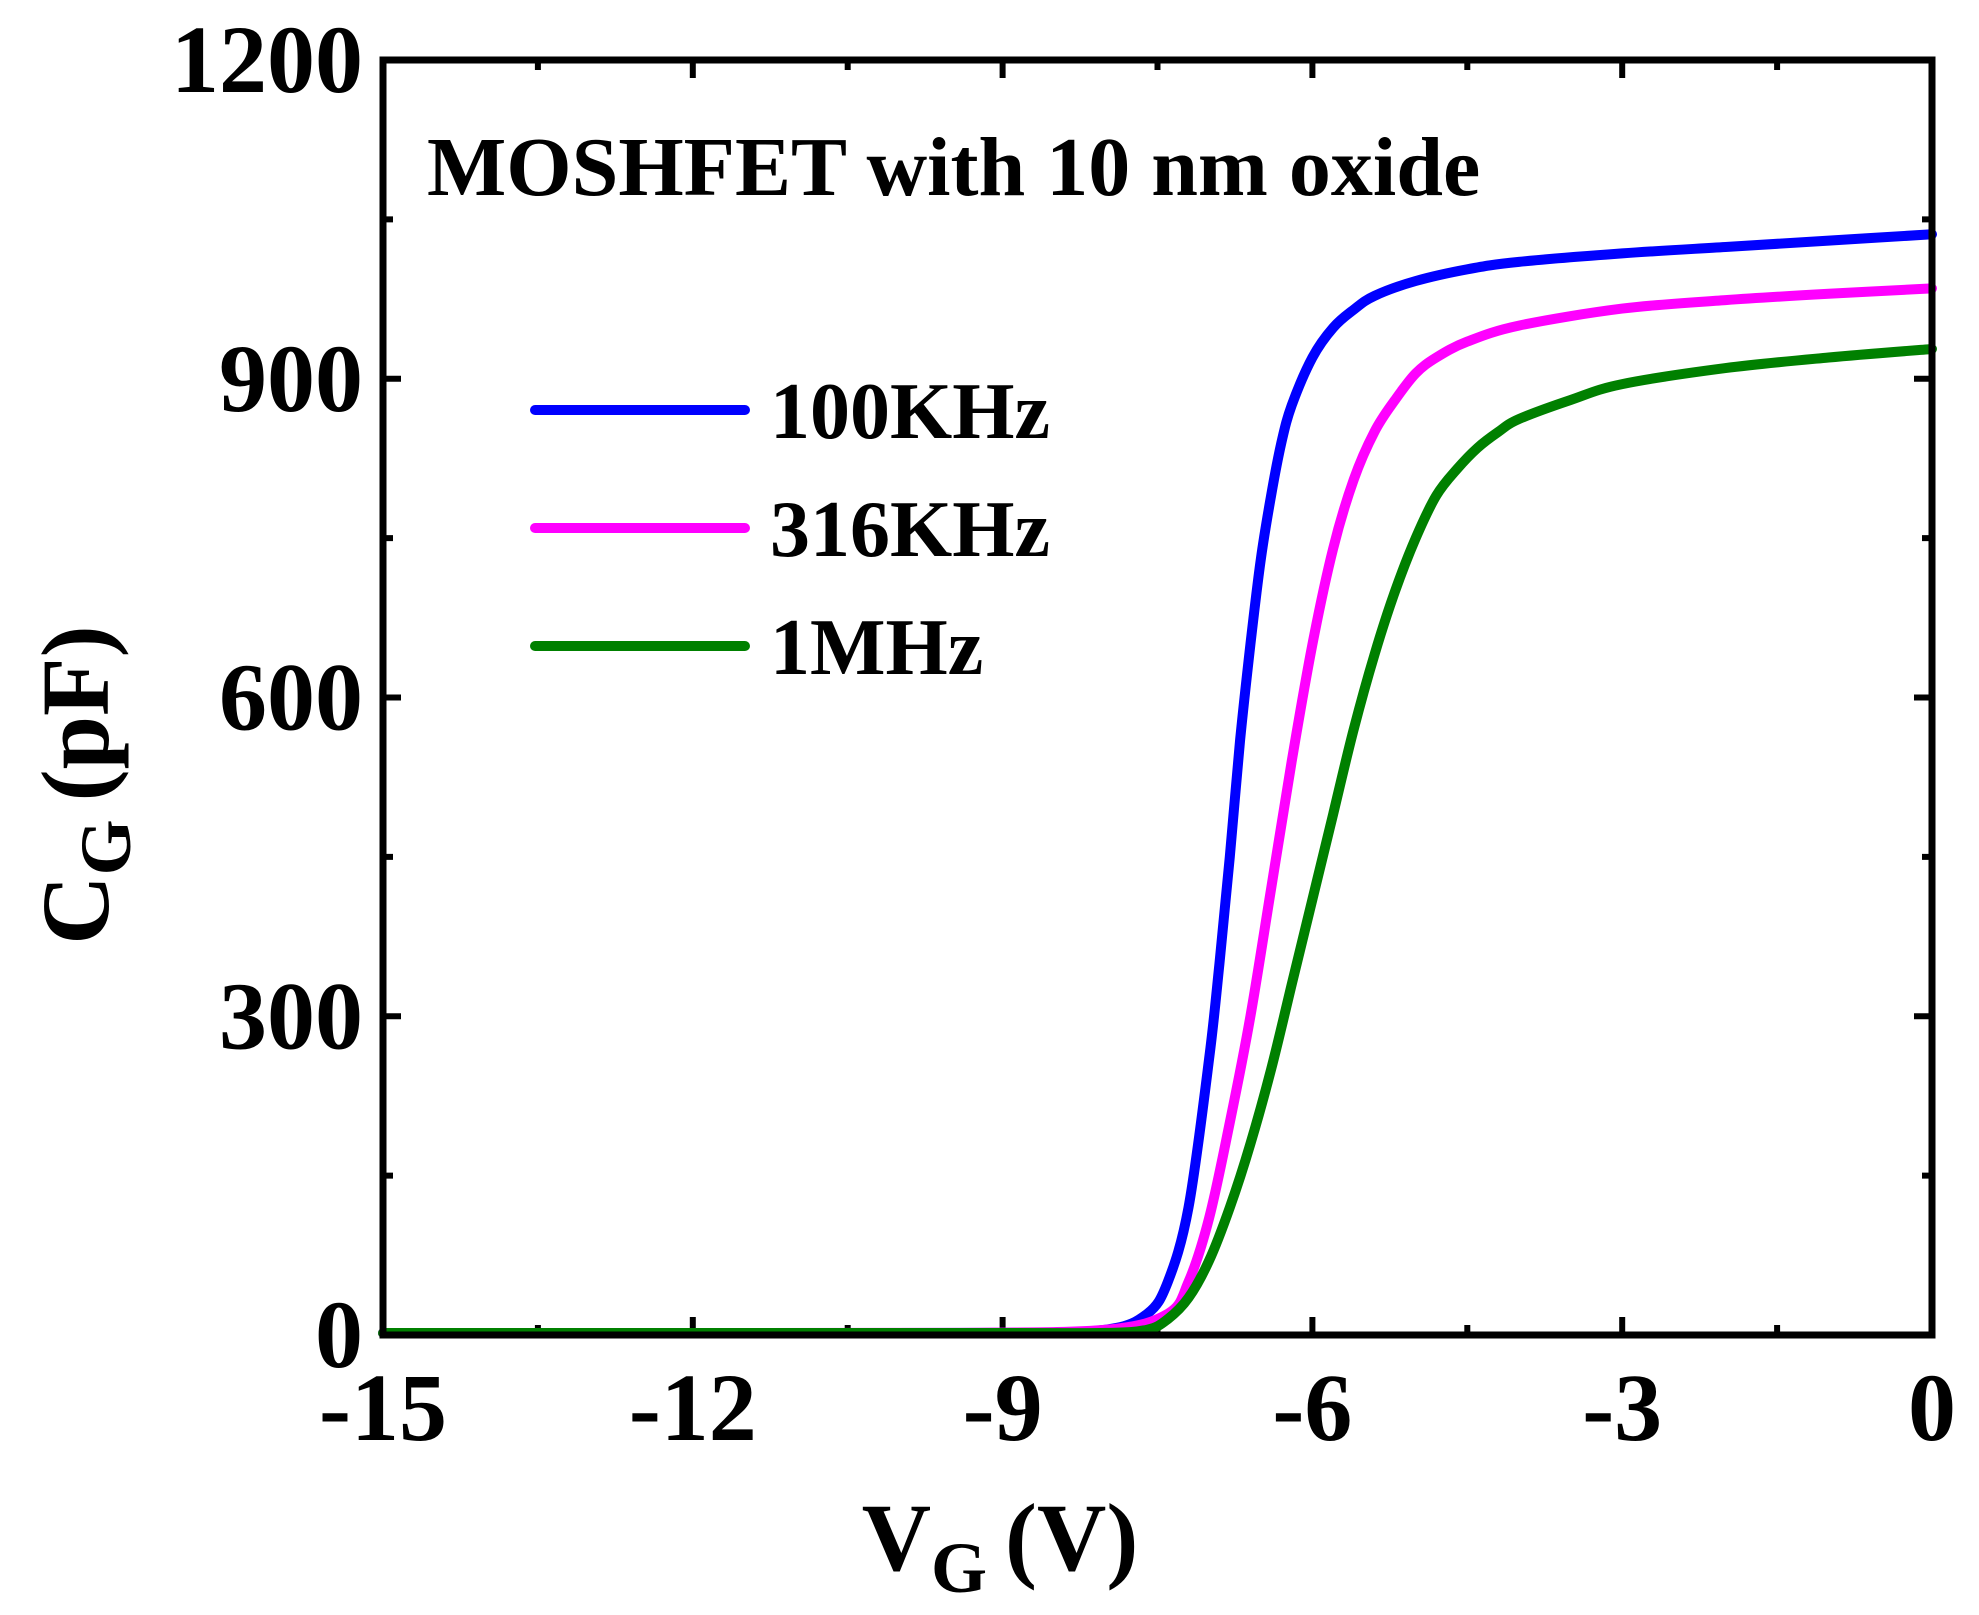 Image resolution: width=1979 pixels, height=1615 pixels. What do you see at coordinates (267, 59) in the screenshot?
I see `y-tick-label: 1200` at bounding box center [267, 59].